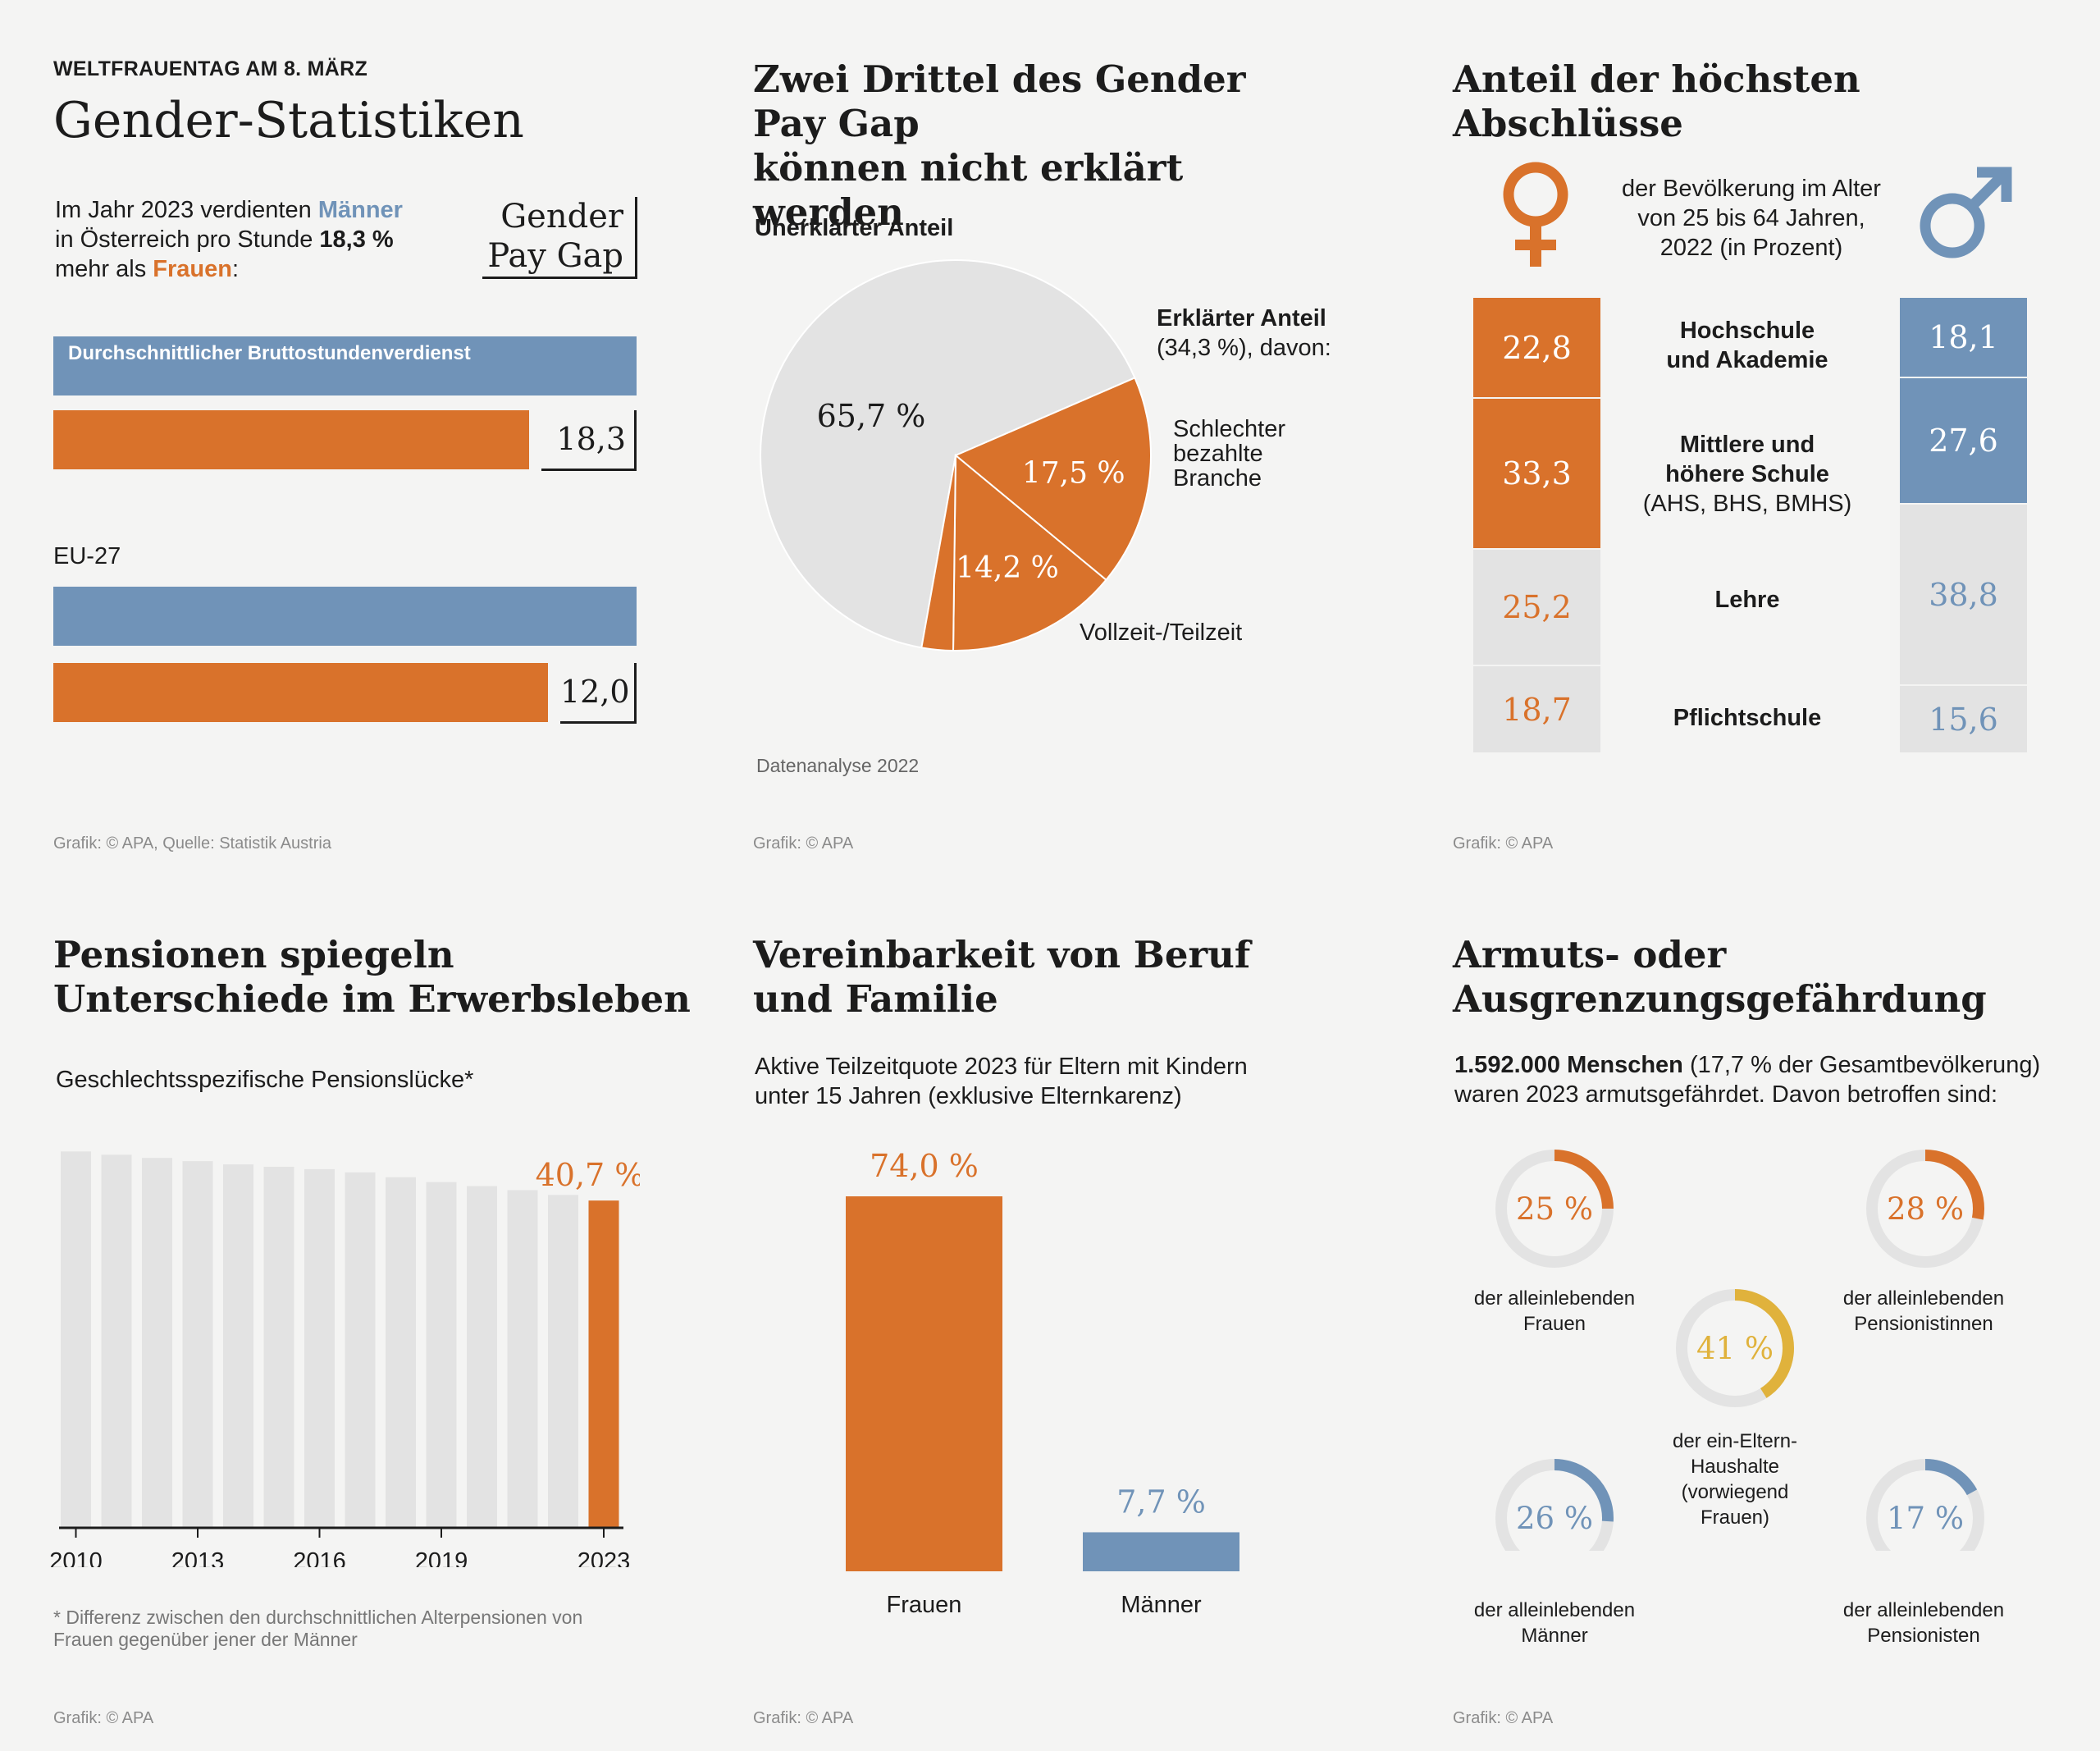 This screenshot has height=1751, width=2100. I want to click on category-line: höhere Schule, so click(1747, 474).